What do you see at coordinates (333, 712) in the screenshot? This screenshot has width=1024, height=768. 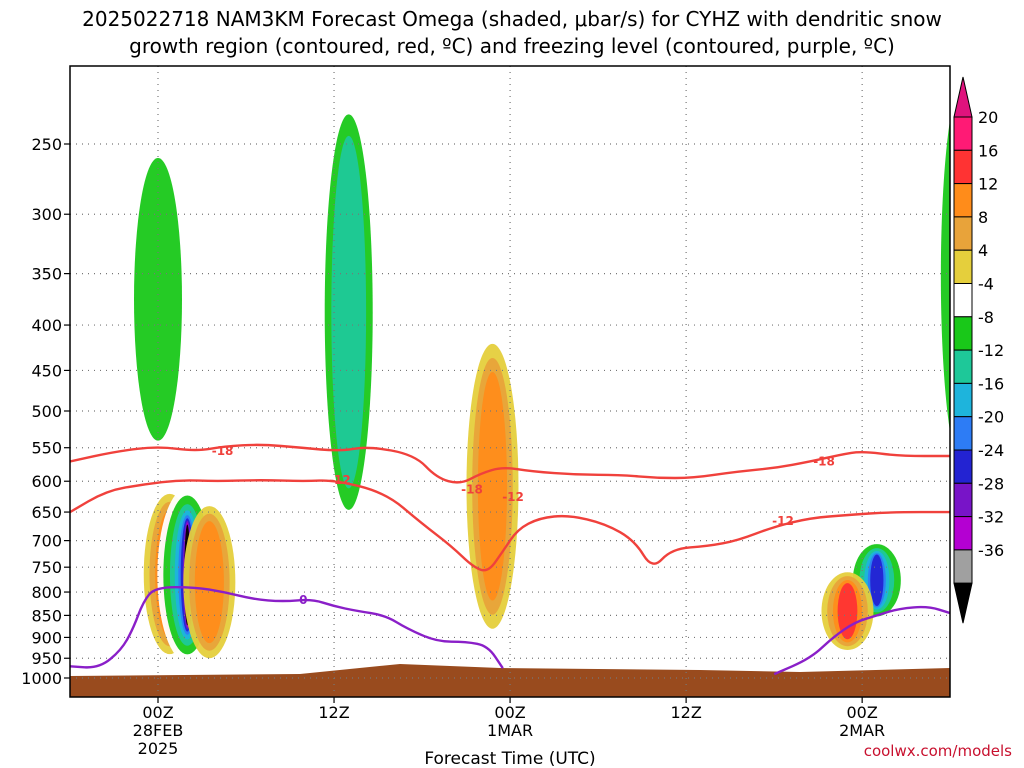 I see `x-tick-label-1: 12Z` at bounding box center [333, 712].